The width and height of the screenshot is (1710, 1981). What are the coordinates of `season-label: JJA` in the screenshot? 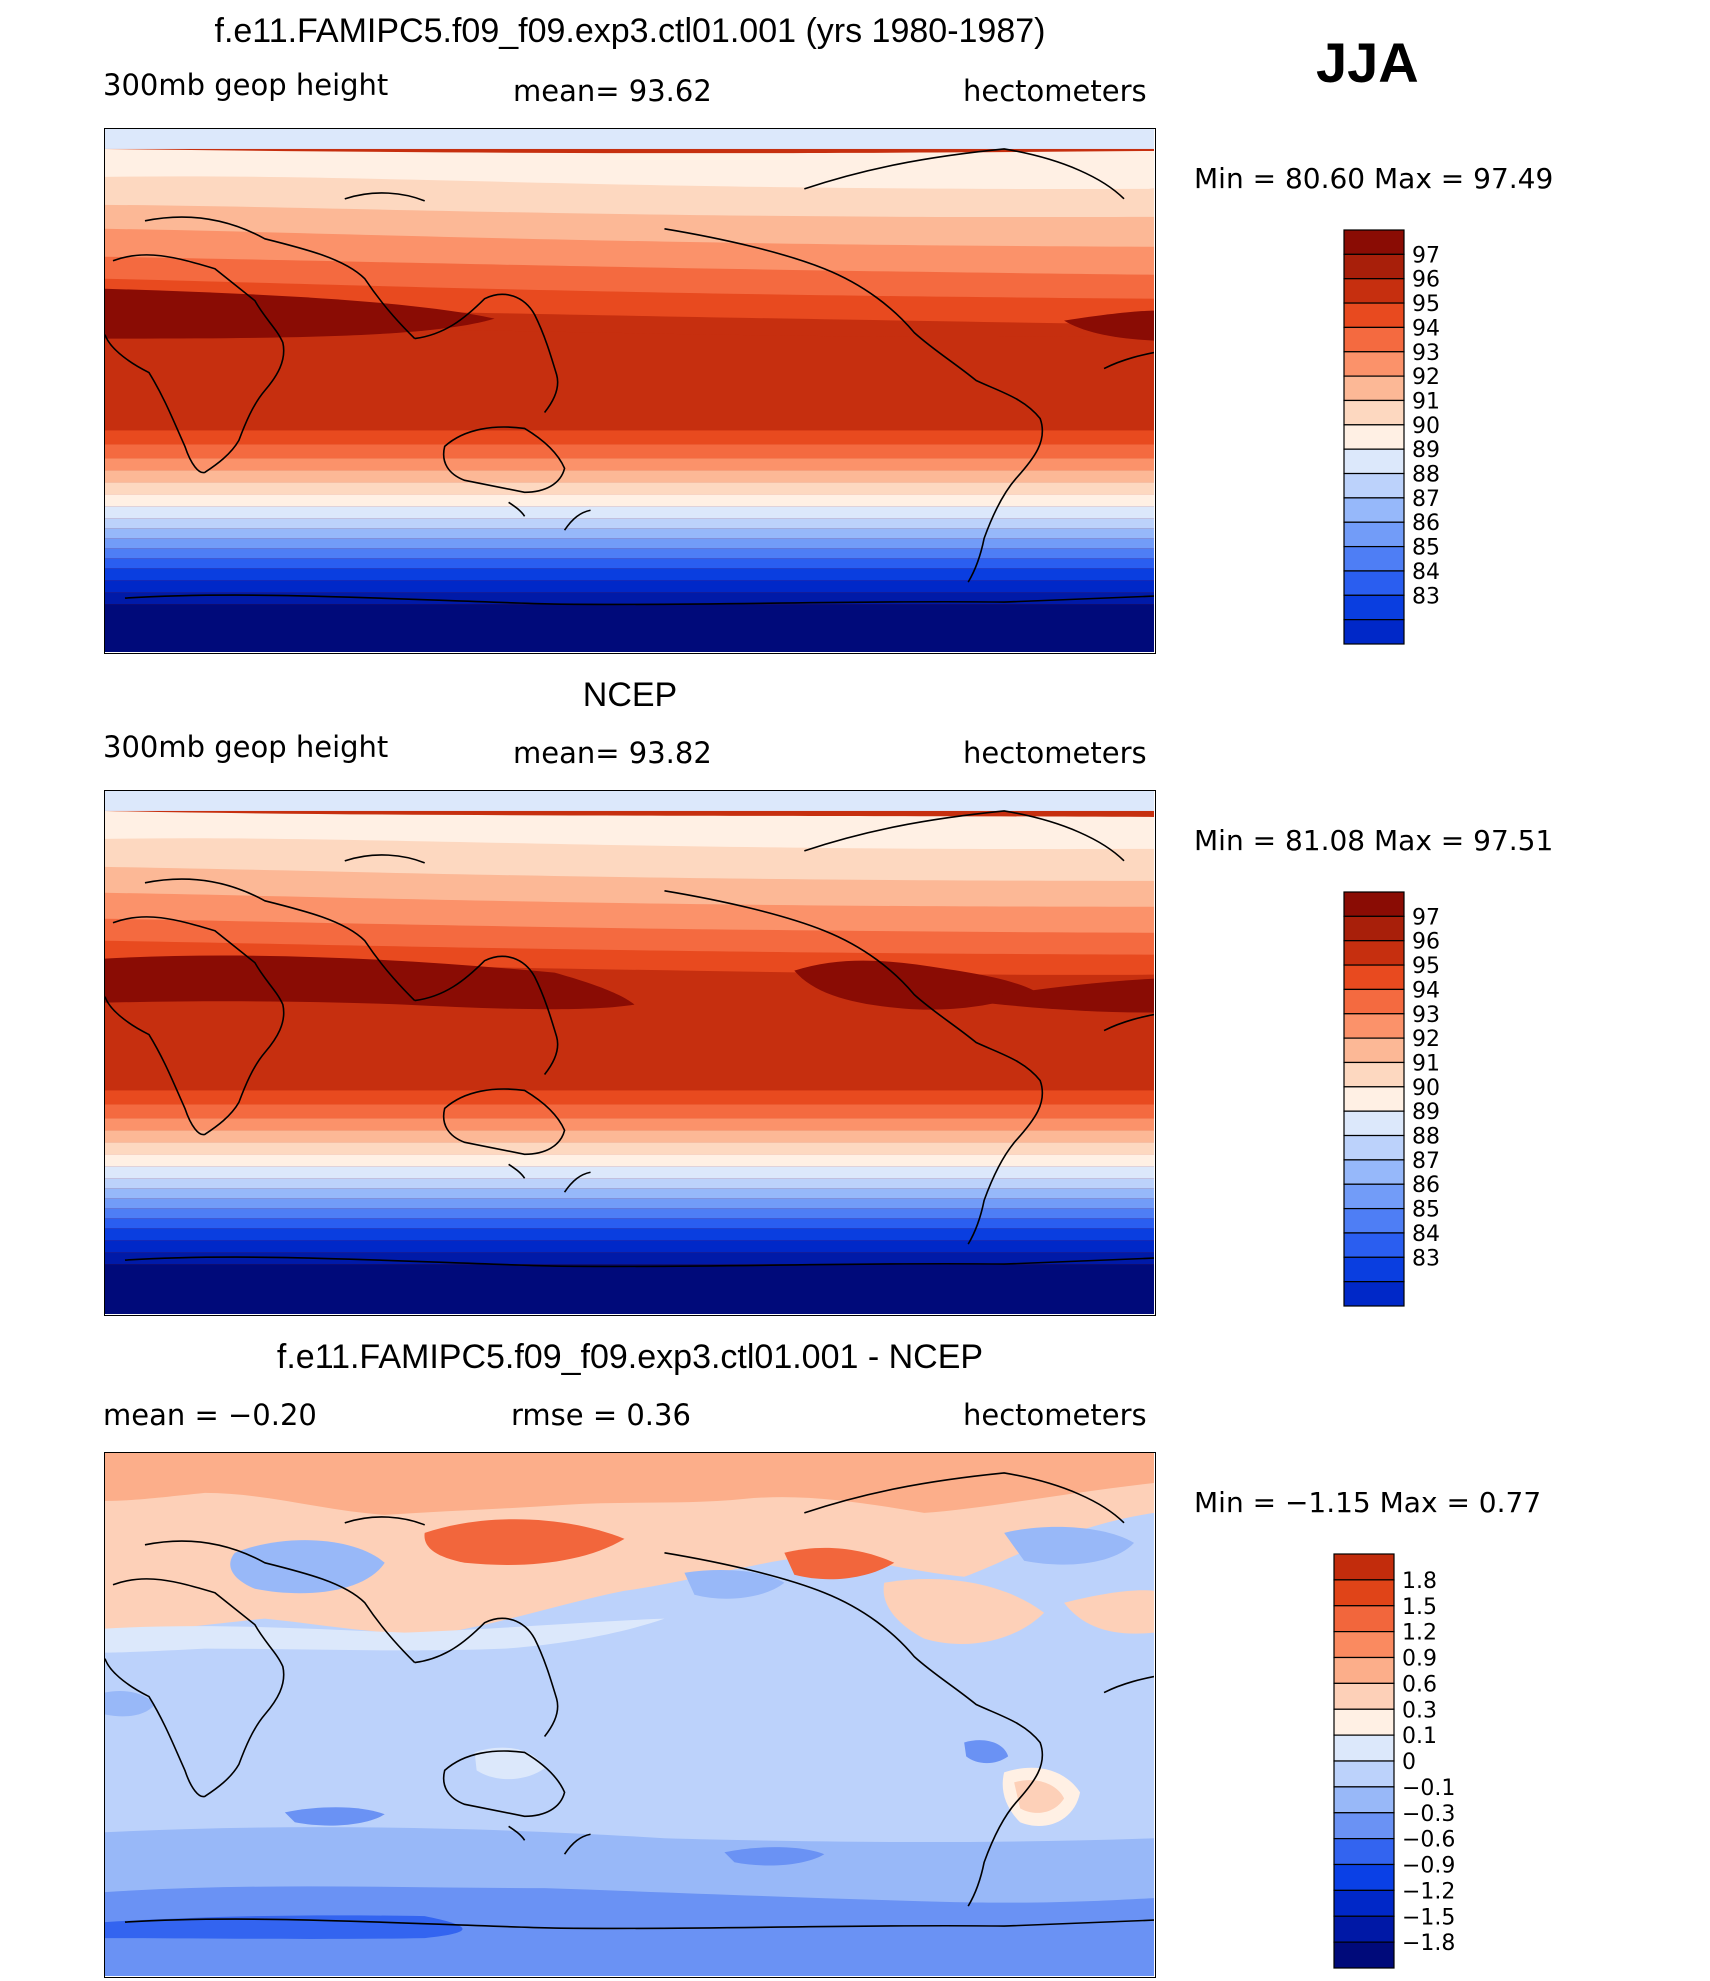 It's located at (1367, 62).